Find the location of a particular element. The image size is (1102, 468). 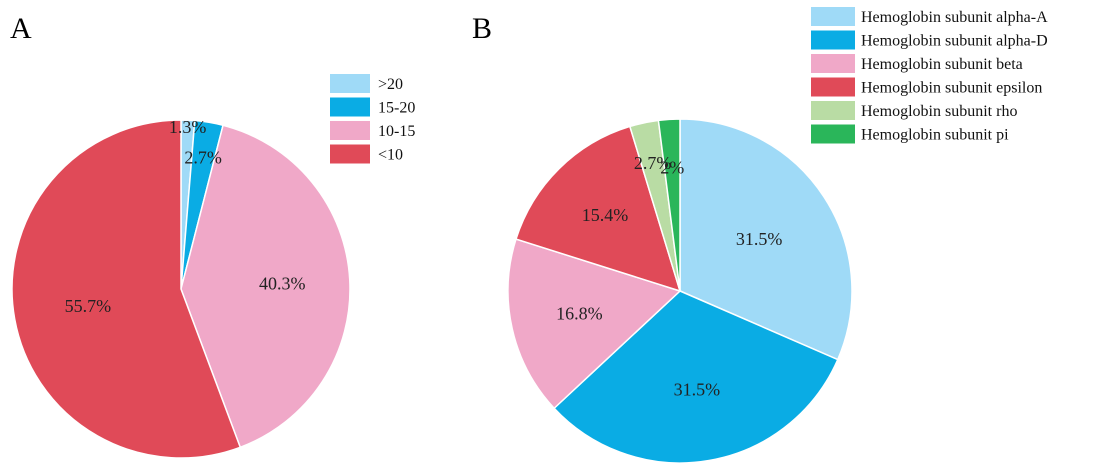

legend-b-label-4: Hemoglobin subunit rho is located at coordinates (939, 111).